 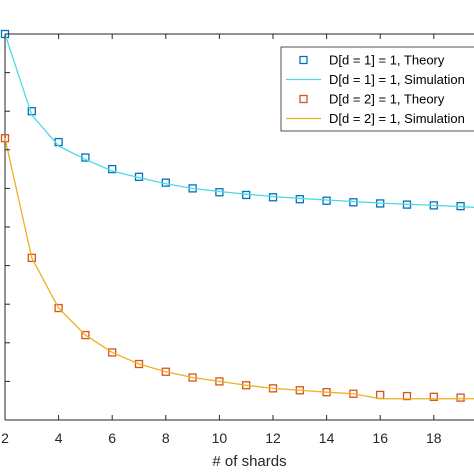 I want to click on x-tick-label: 18, so click(x=434, y=438).